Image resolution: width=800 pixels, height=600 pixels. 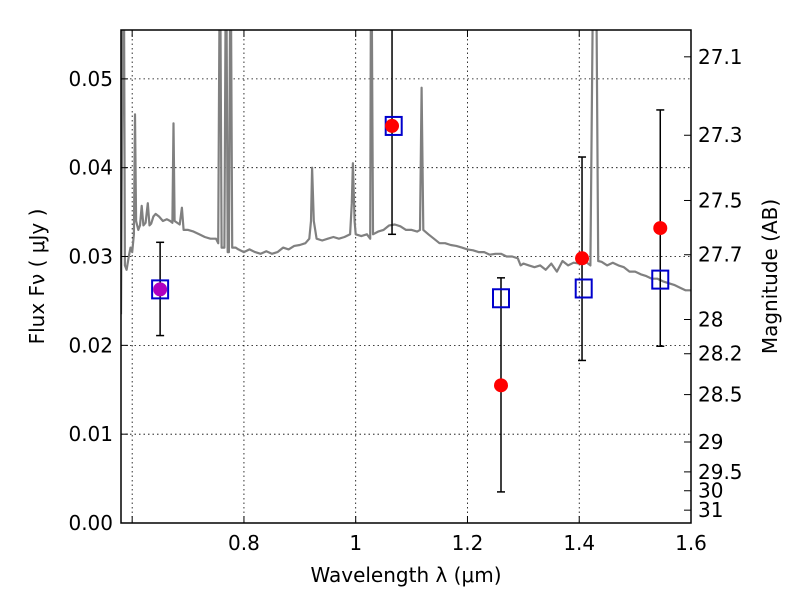 What do you see at coordinates (720, 200) in the screenshot?
I see `right-tick-label: 27.5` at bounding box center [720, 200].